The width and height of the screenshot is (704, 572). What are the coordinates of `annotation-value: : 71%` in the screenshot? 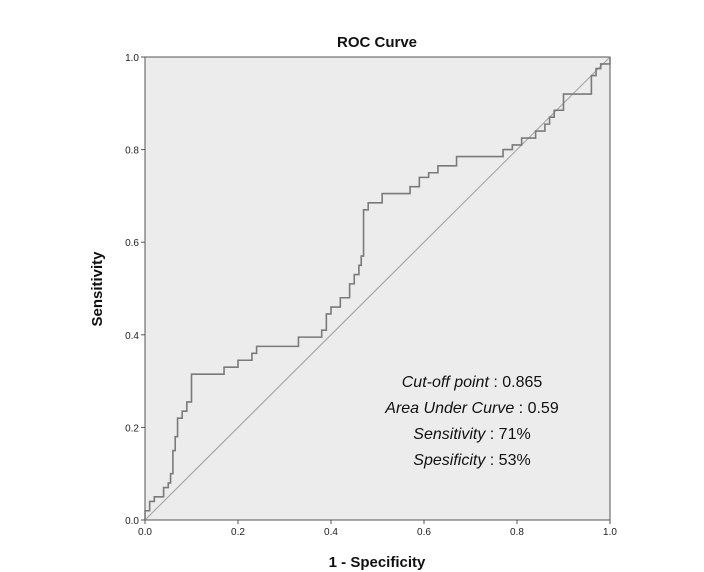 It's located at (507, 434).